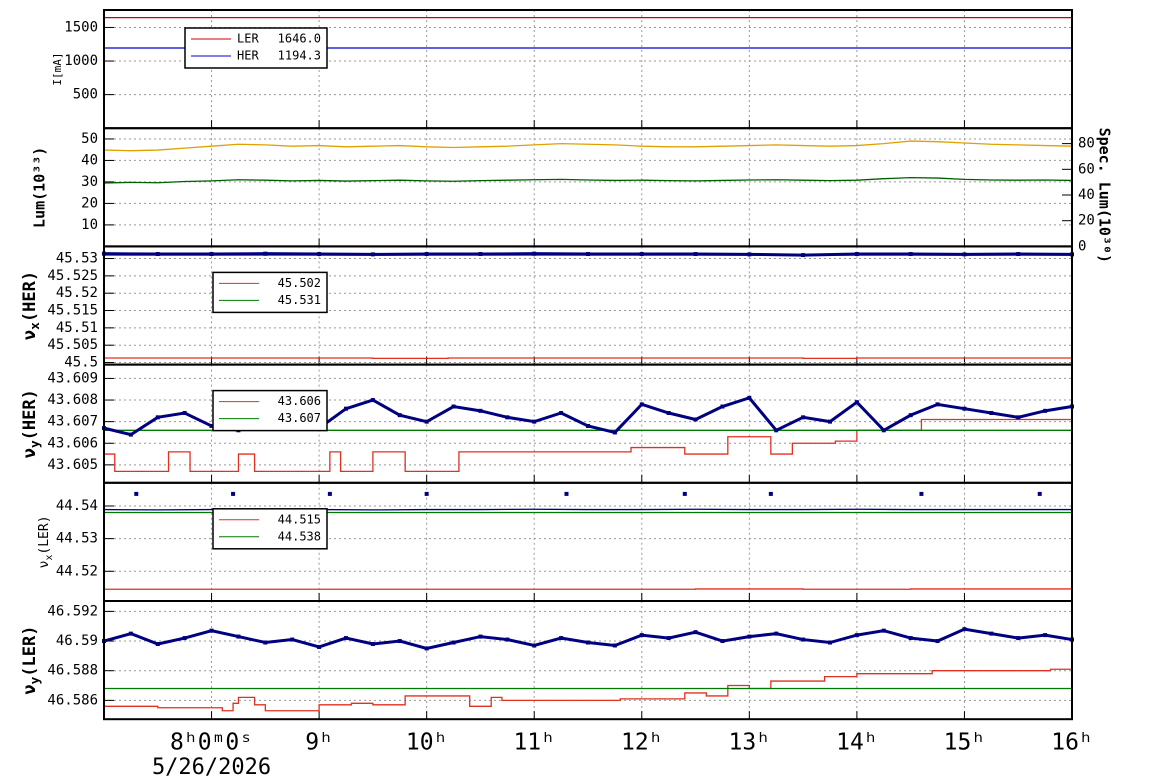 This screenshot has height=782, width=1154. What do you see at coordinates (77, 539) in the screenshot?
I see `y-tick-label: 44.53` at bounding box center [77, 539].